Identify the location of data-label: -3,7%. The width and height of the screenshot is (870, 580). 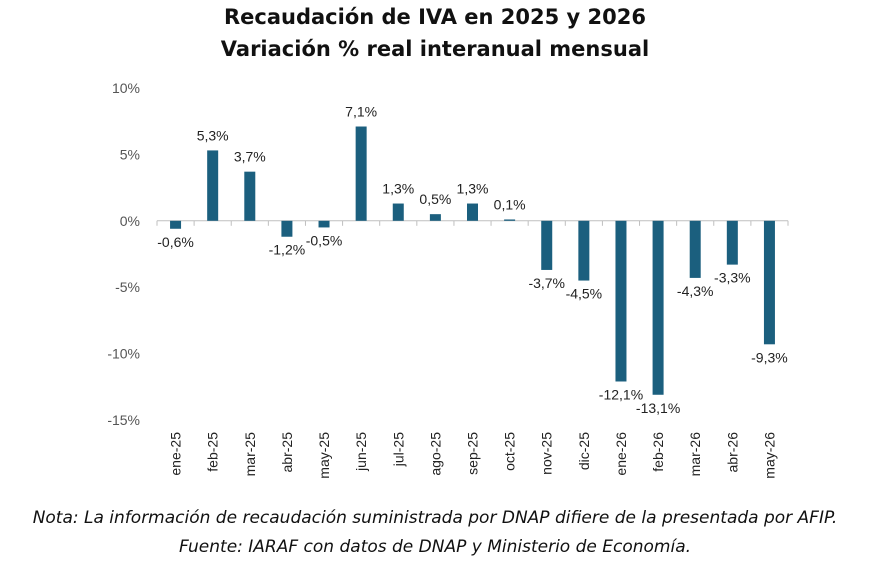
(546, 283).